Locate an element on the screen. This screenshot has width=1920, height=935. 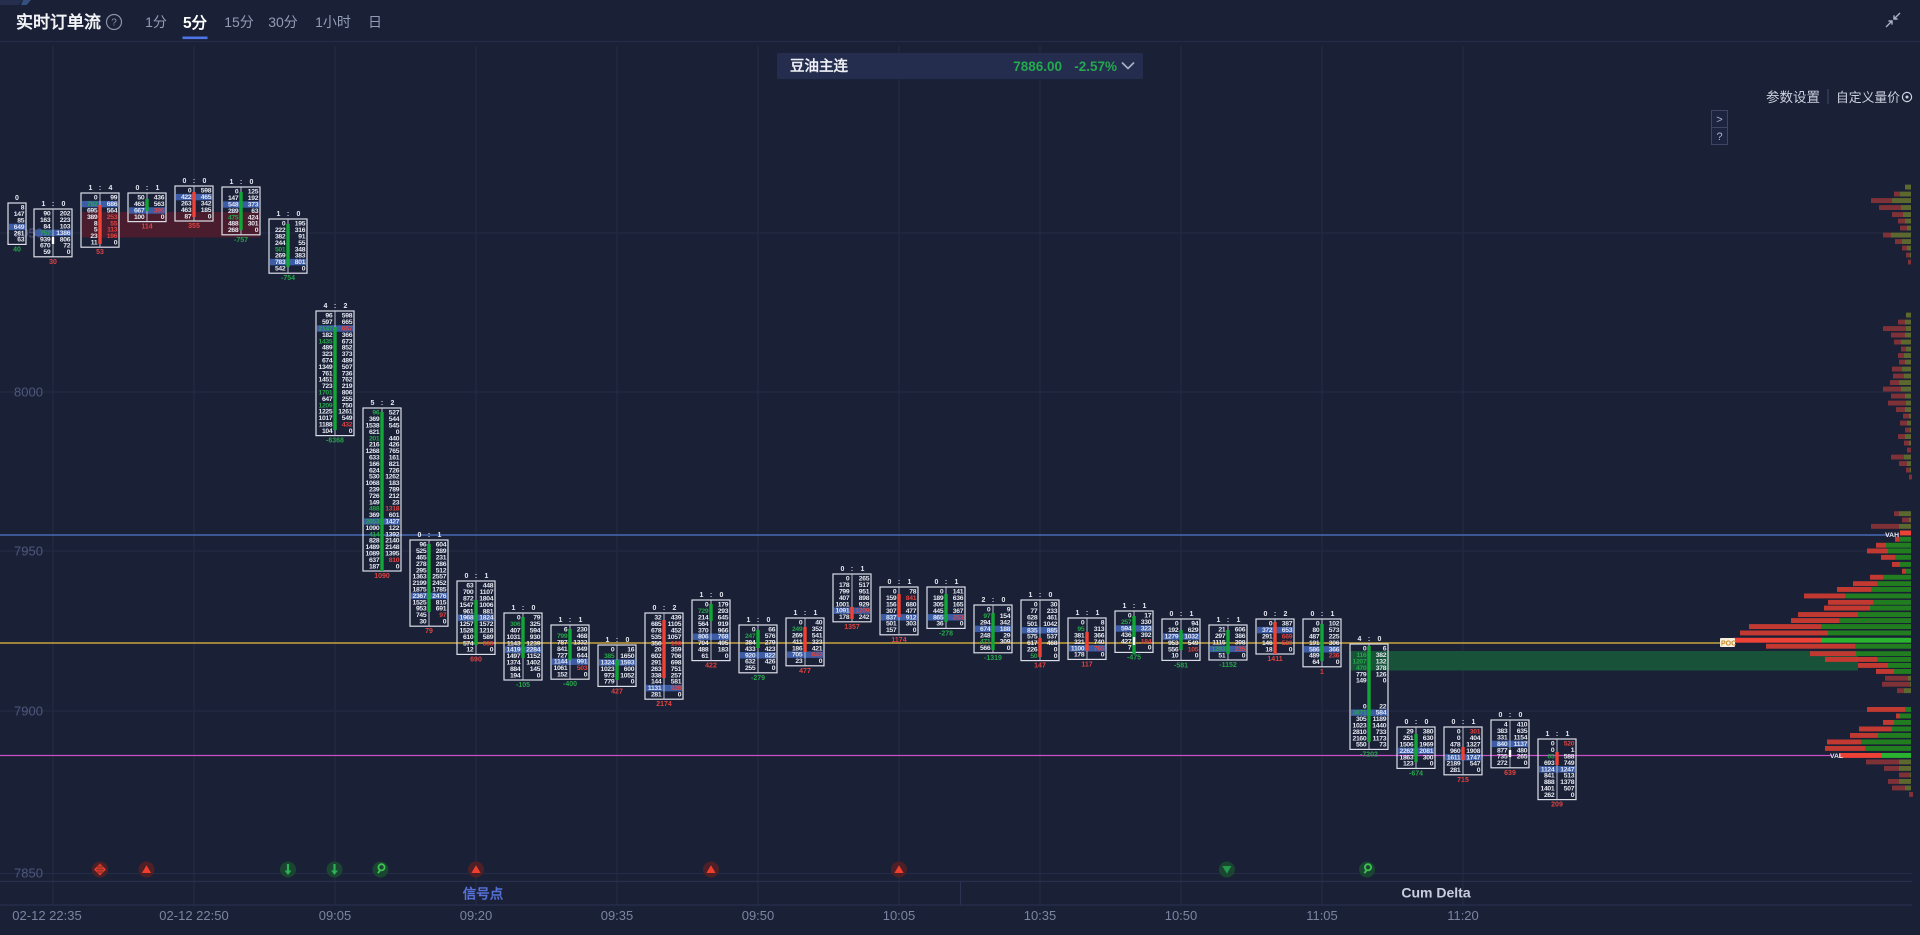
svg-text: 369 is located at coordinates (374, 419).